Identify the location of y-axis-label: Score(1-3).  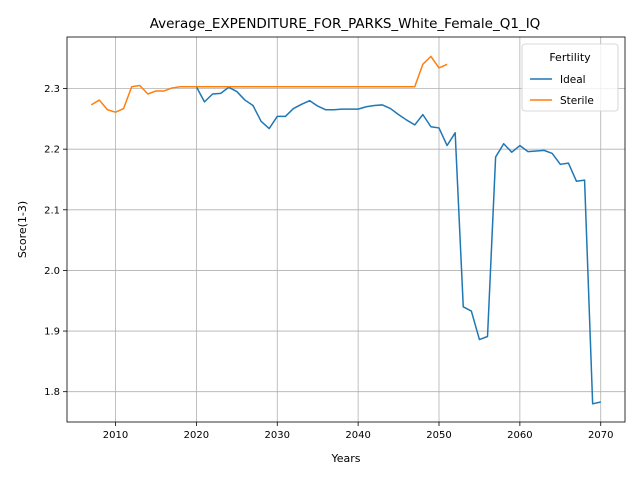
(22, 229).